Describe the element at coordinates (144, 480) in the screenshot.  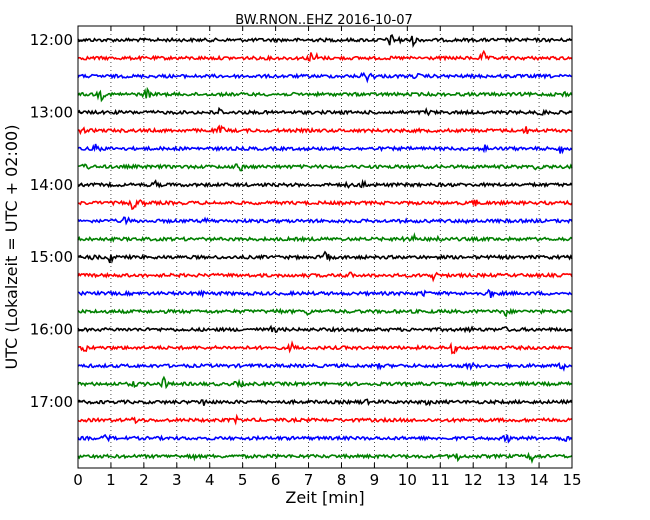
I see `x-tick-label: 2` at that location.